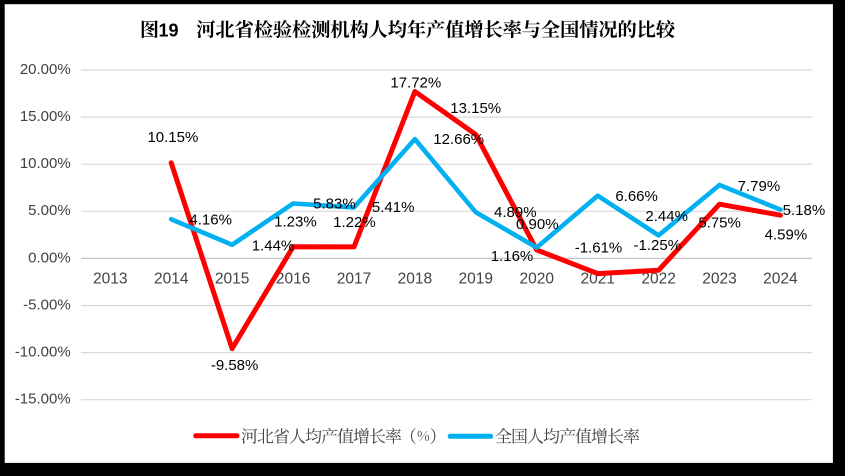 The image size is (845, 476). What do you see at coordinates (536, 278) in the screenshot?
I see `svg-text: 2020` at bounding box center [536, 278].